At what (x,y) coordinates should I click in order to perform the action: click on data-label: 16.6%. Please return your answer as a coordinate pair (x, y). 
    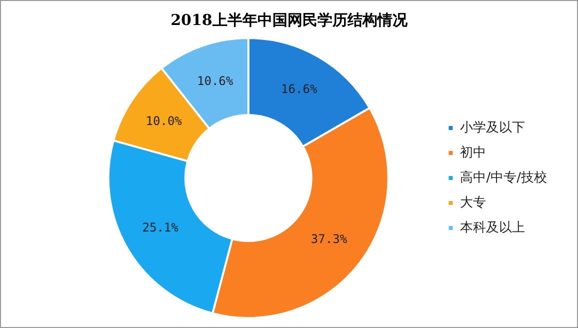
    Looking at the image, I should click on (299, 89).